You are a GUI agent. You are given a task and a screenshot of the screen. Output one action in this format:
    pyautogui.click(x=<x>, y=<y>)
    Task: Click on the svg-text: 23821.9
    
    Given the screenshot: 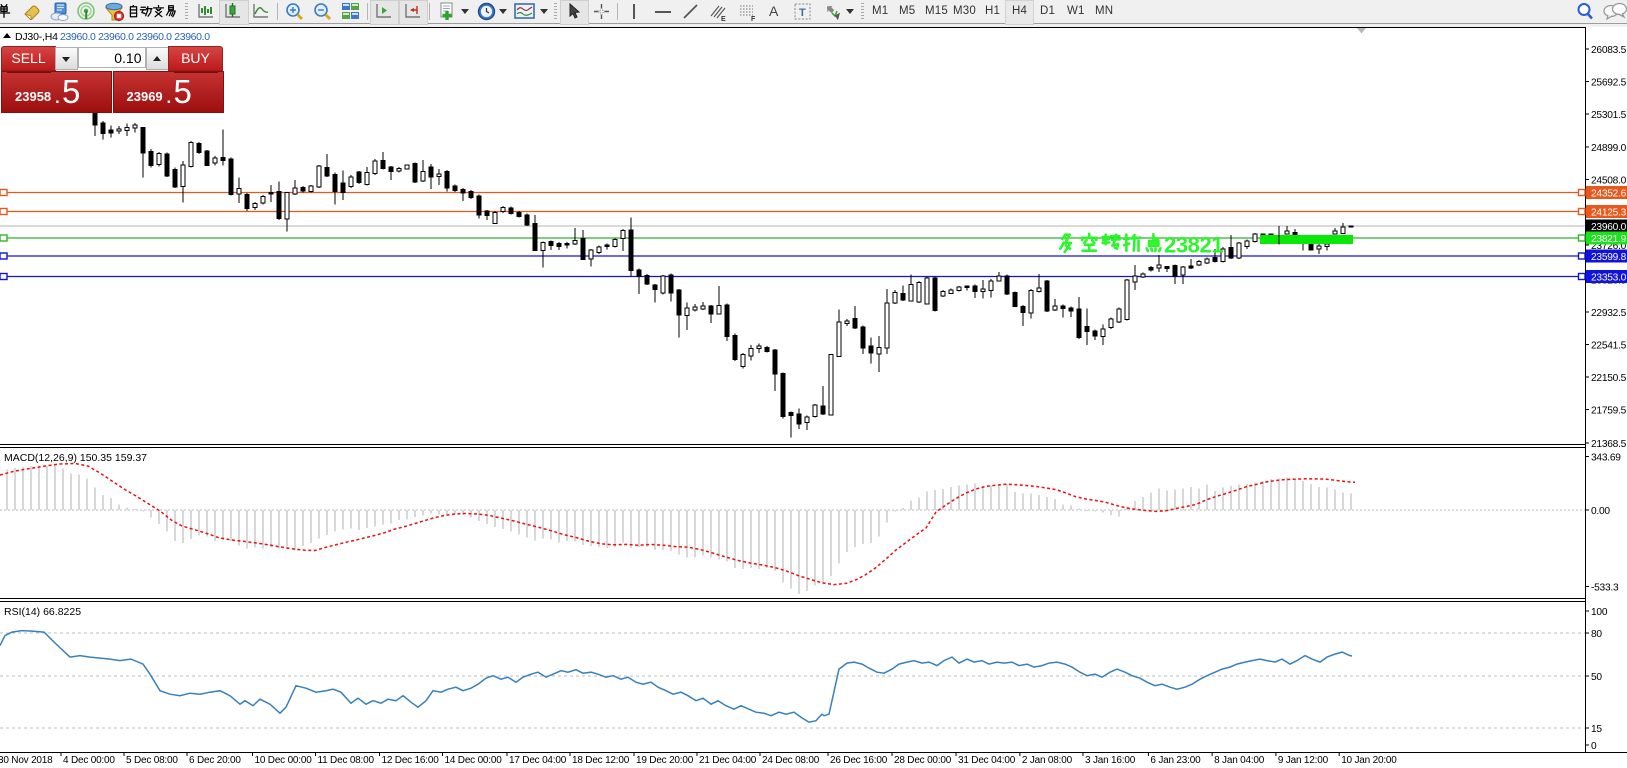 What is the action you would take?
    pyautogui.click(x=1609, y=239)
    